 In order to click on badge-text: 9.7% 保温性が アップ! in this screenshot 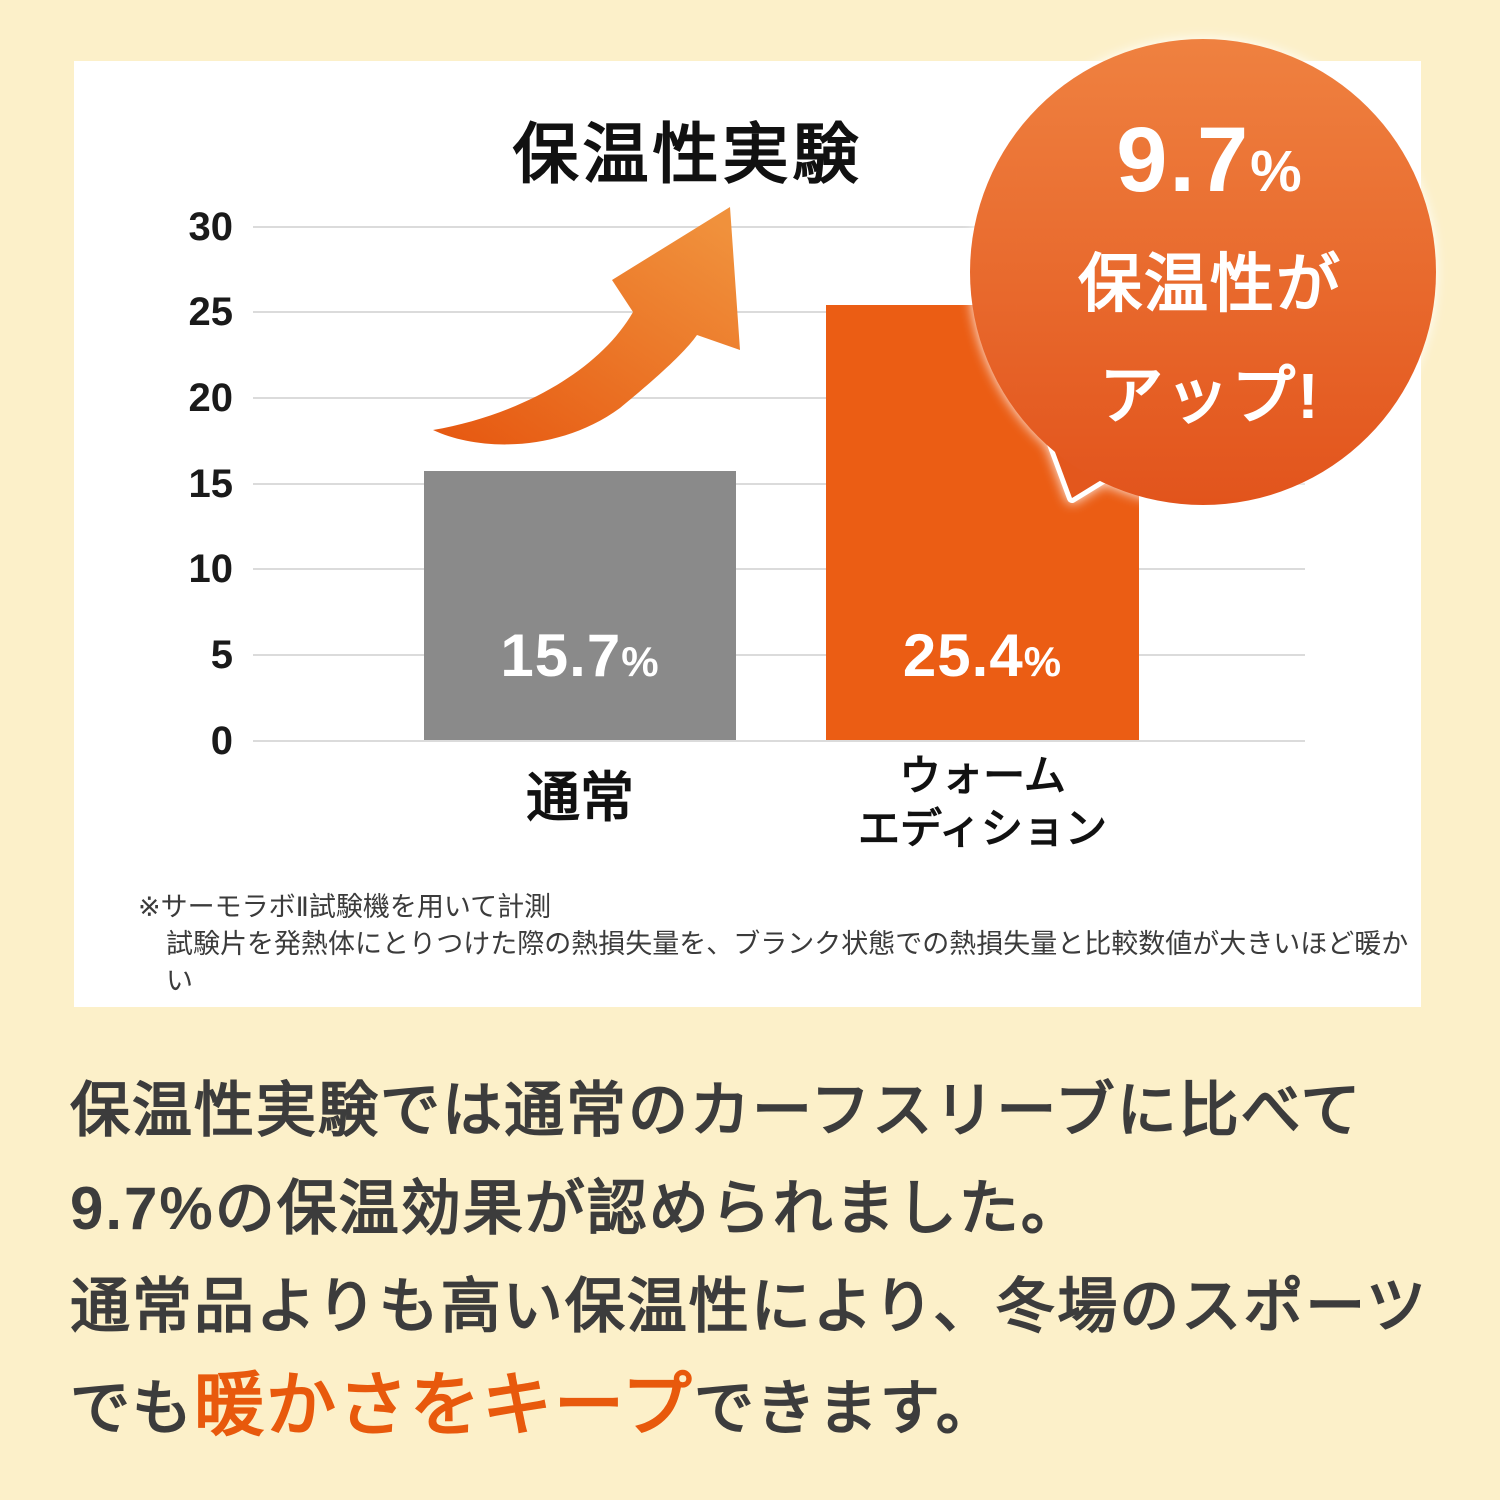, I will do `click(1210, 278)`.